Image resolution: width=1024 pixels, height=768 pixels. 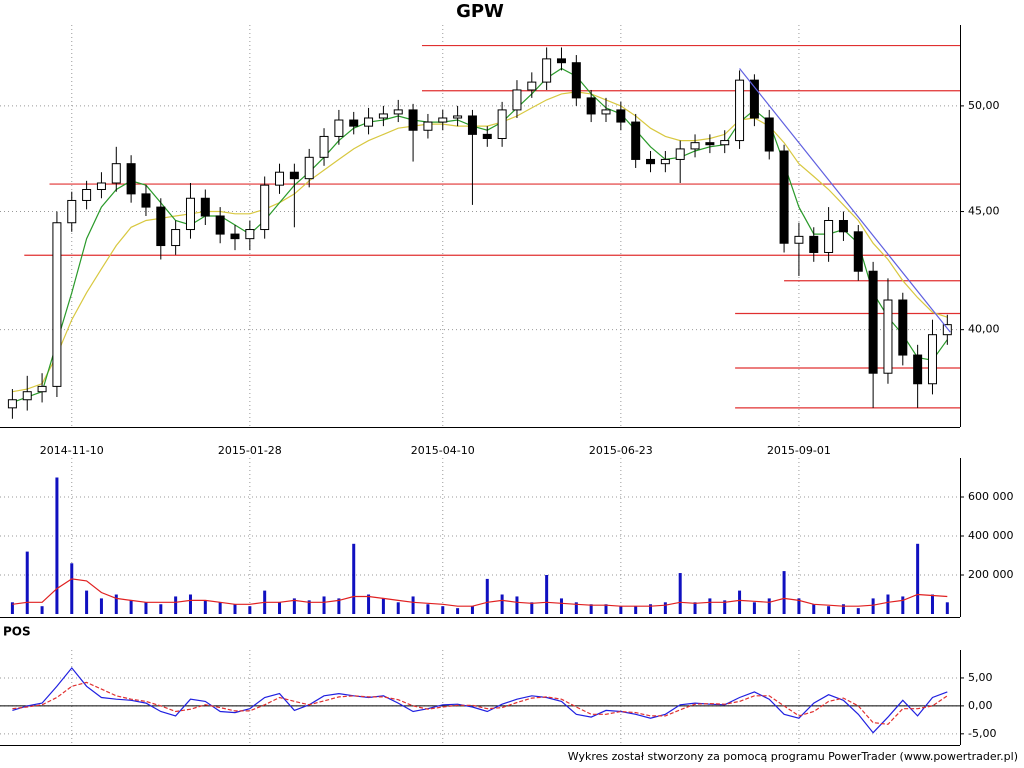 What do you see at coordinates (984, 105) in the screenshot?
I see `y-tick-label: 50,00` at bounding box center [984, 105].